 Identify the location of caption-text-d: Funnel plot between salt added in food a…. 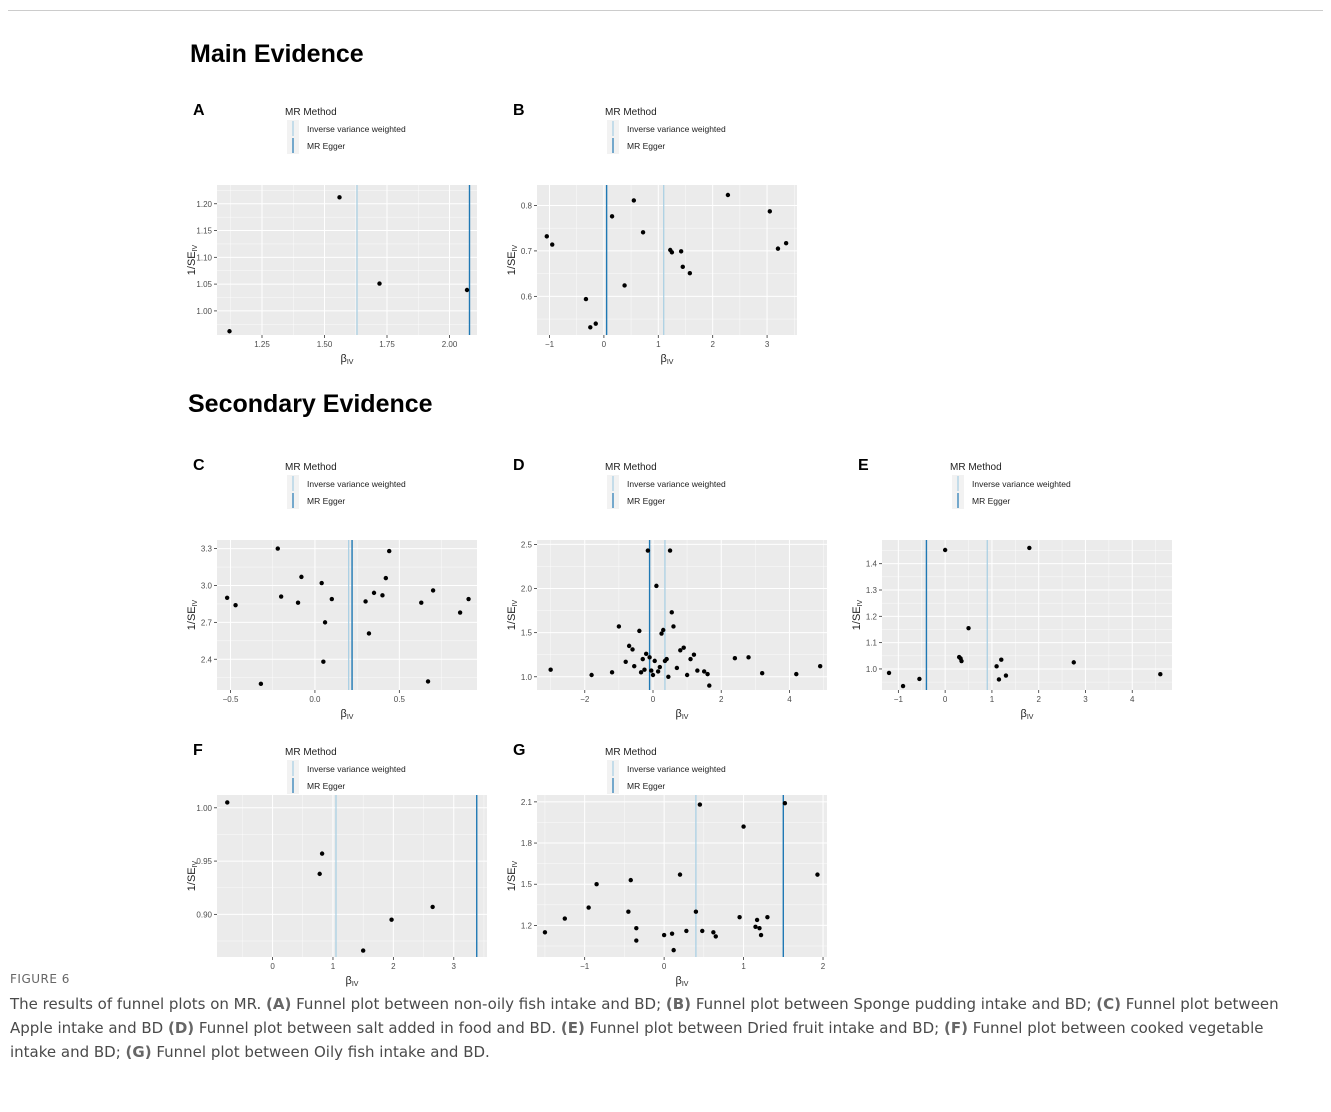
(377, 1028).